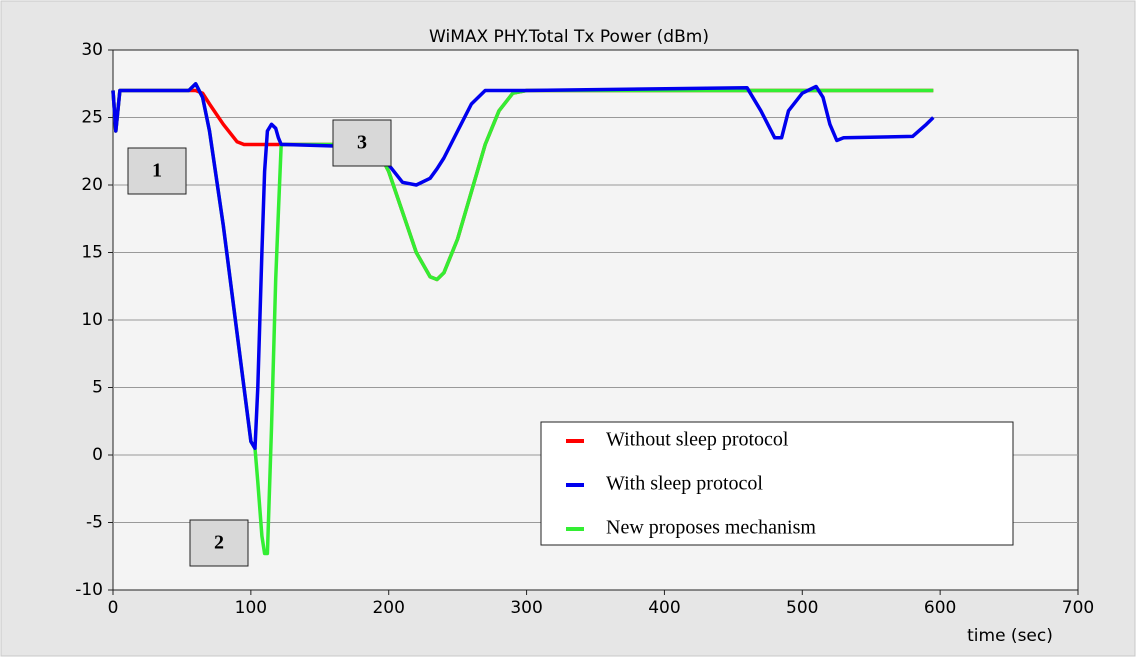 This screenshot has width=1136, height=657. Describe the element at coordinates (92, 185) in the screenshot. I see `y-tick-label: 20` at that location.